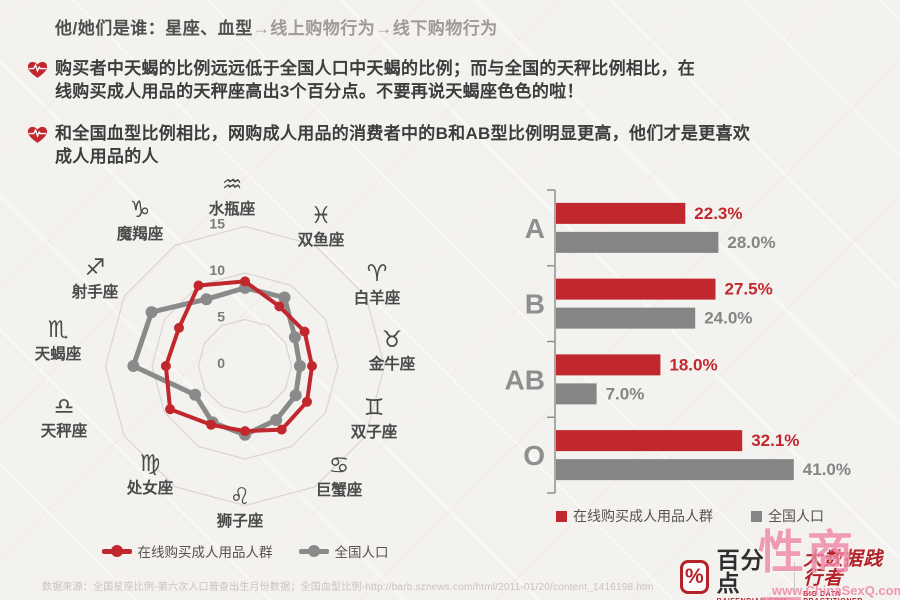 This screenshot has width=900, height=600. What do you see at coordinates (150, 487) in the screenshot?
I see `zodiac-name-label: 处女座` at bounding box center [150, 487].